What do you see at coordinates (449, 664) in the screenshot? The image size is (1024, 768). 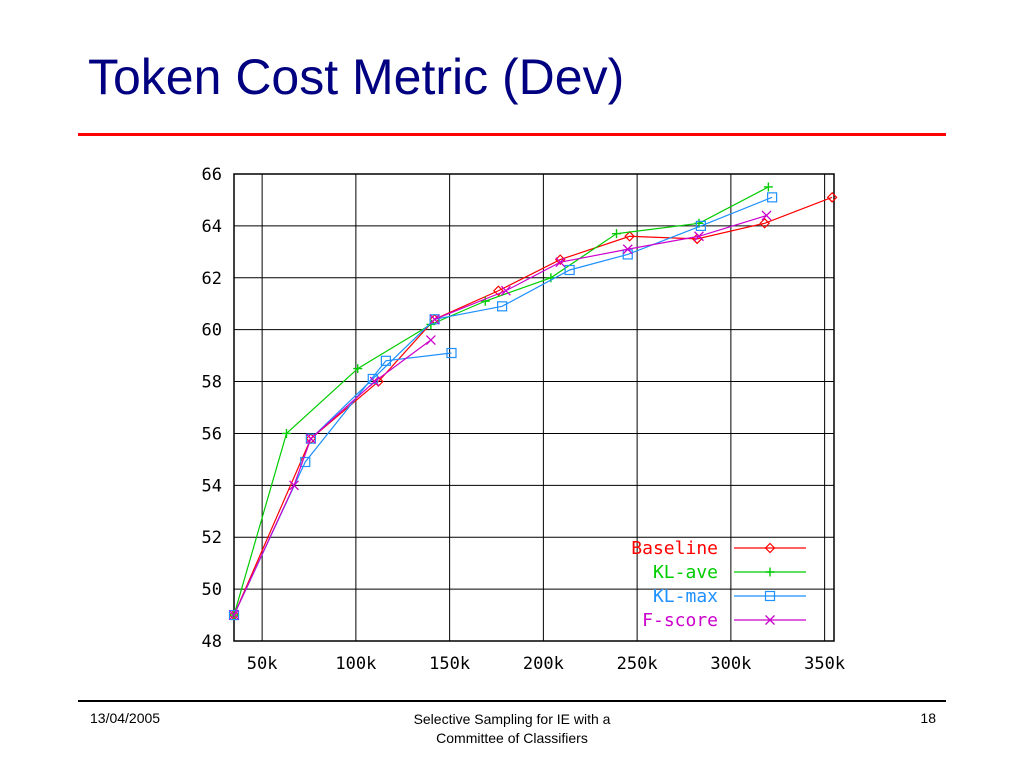 I see `x-tick-label: 150k` at bounding box center [449, 664].